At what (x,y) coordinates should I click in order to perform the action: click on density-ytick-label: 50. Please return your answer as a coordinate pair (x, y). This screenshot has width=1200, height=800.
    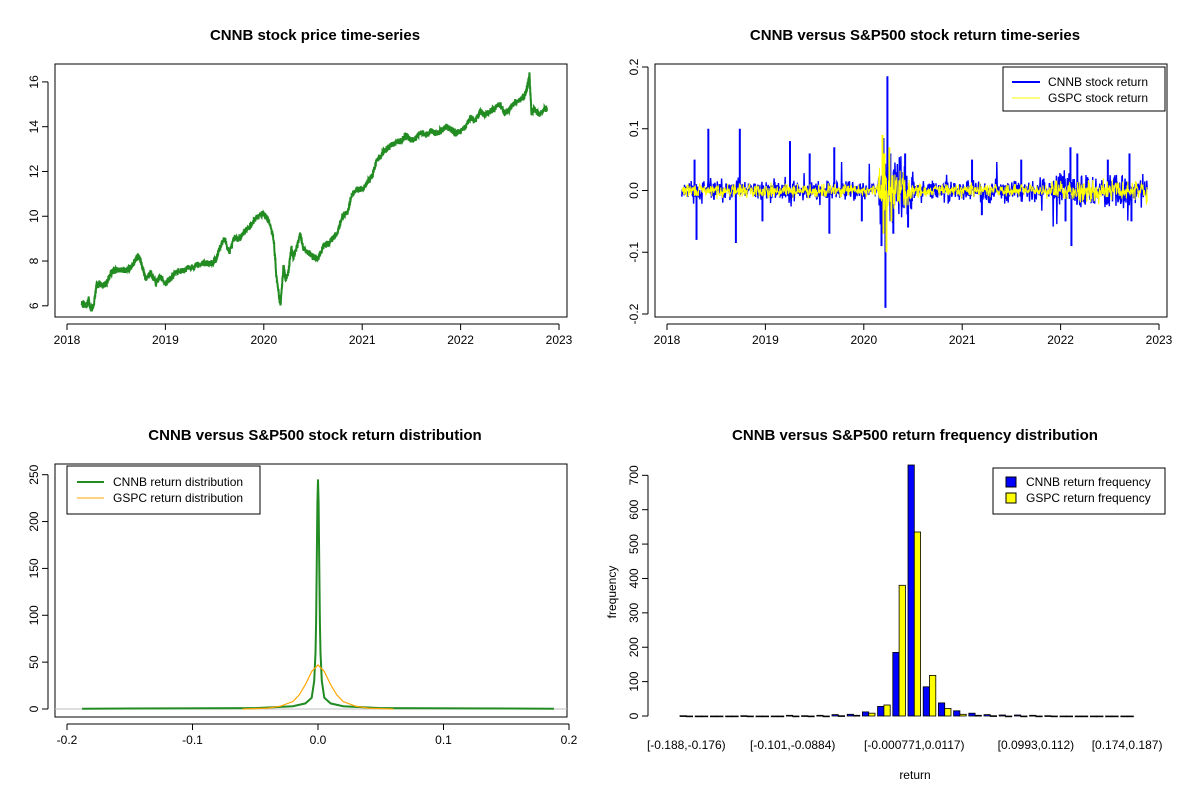
    Looking at the image, I should click on (34, 662).